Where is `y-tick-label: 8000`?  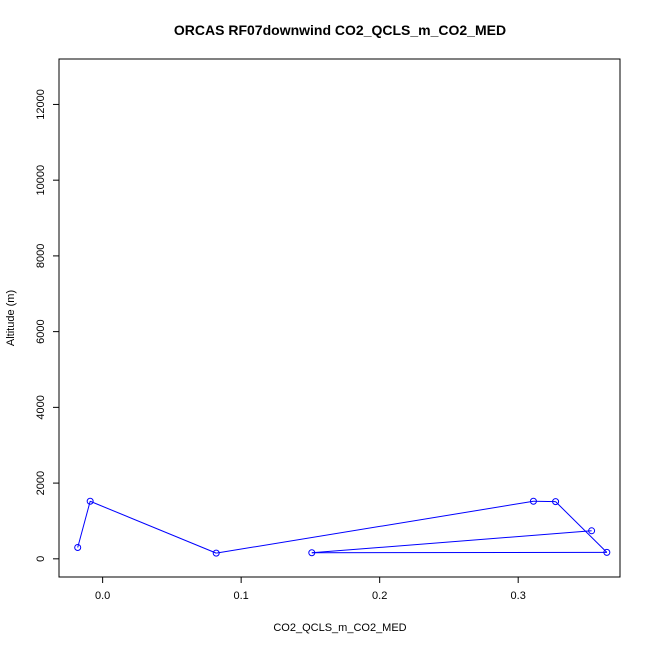
y-tick-label: 8000 is located at coordinates (41, 256).